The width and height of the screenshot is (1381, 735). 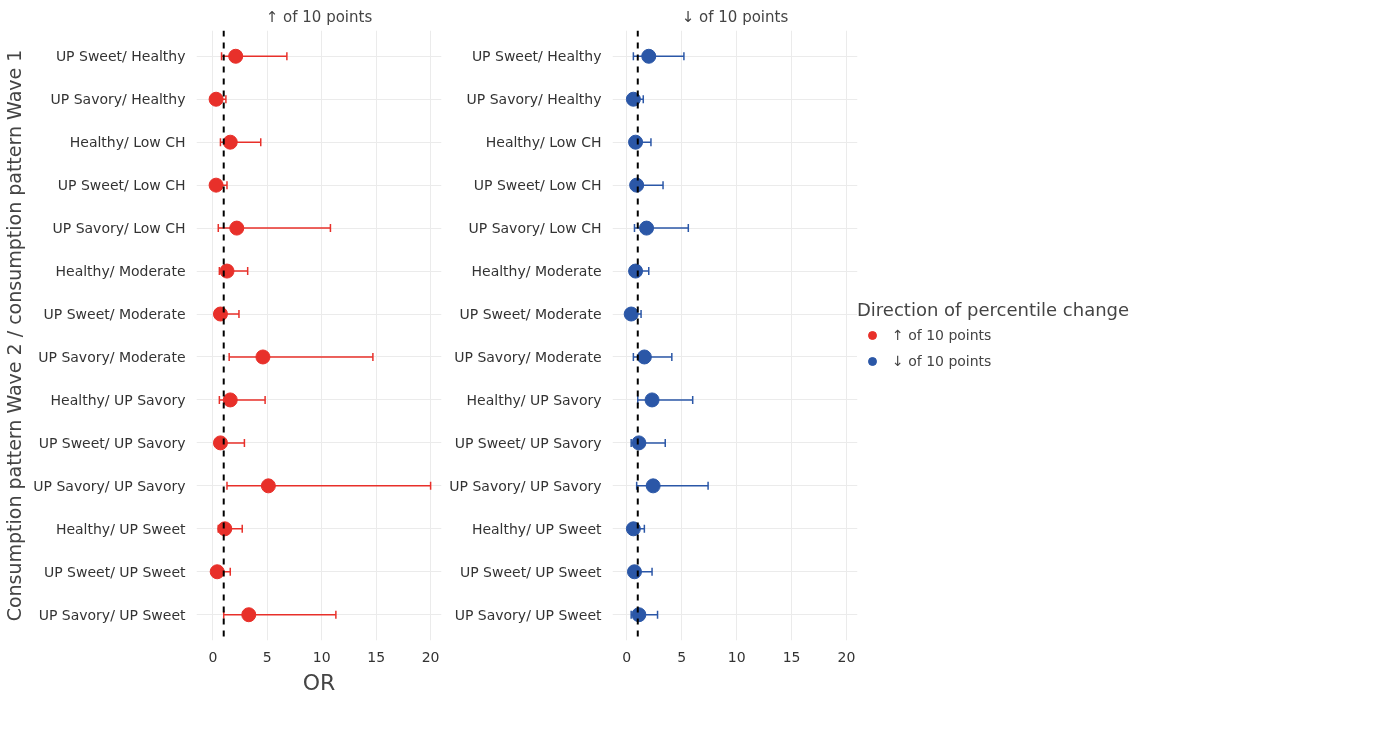 I want to click on y-axis-title: Consumption pattern Wave 2 / consumption pattern Wave 1, so click(x=14, y=335).